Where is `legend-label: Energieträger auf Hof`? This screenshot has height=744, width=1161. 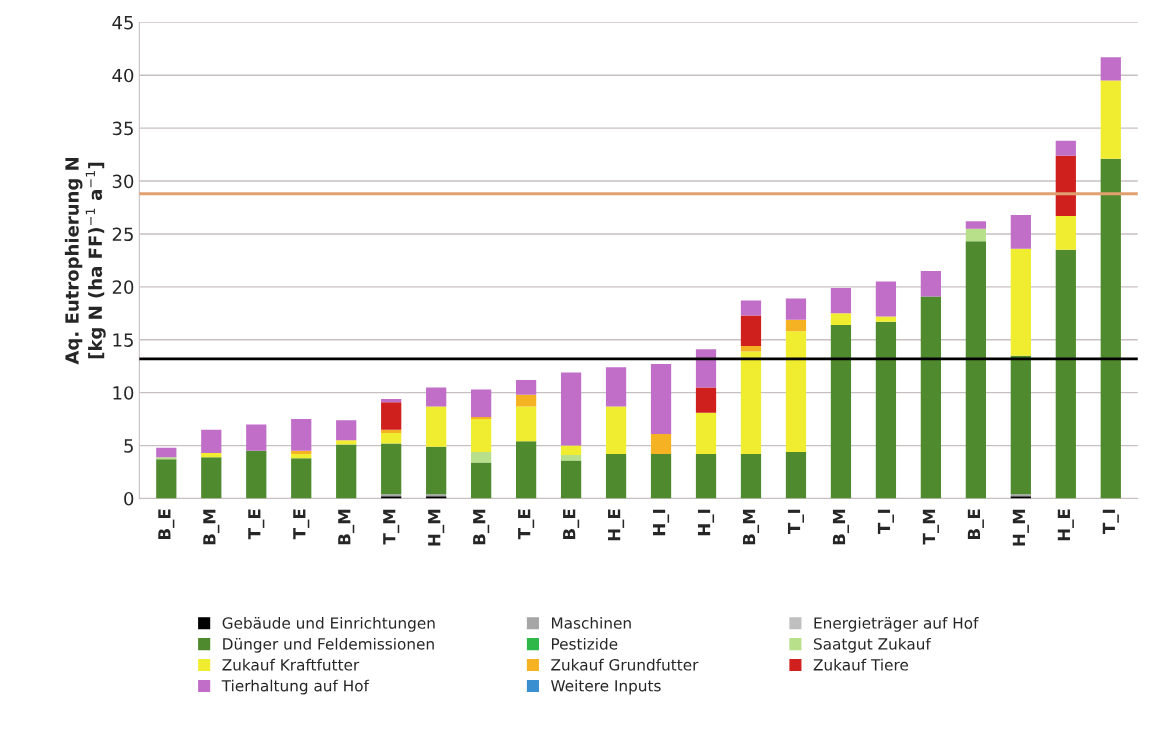 legend-label: Energieträger auf Hof is located at coordinates (896, 624).